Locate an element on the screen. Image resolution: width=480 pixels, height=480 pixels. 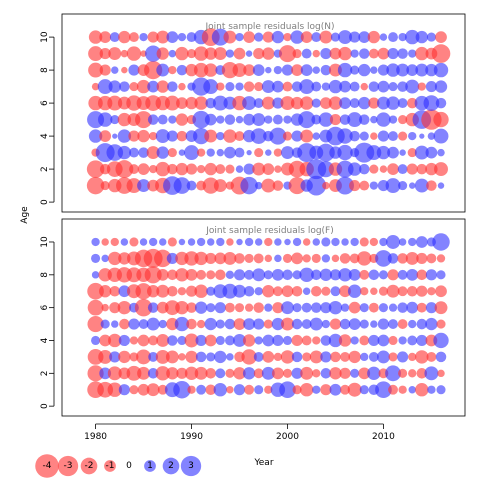
y-tick-label: 8 is located at coordinates (45, 70).